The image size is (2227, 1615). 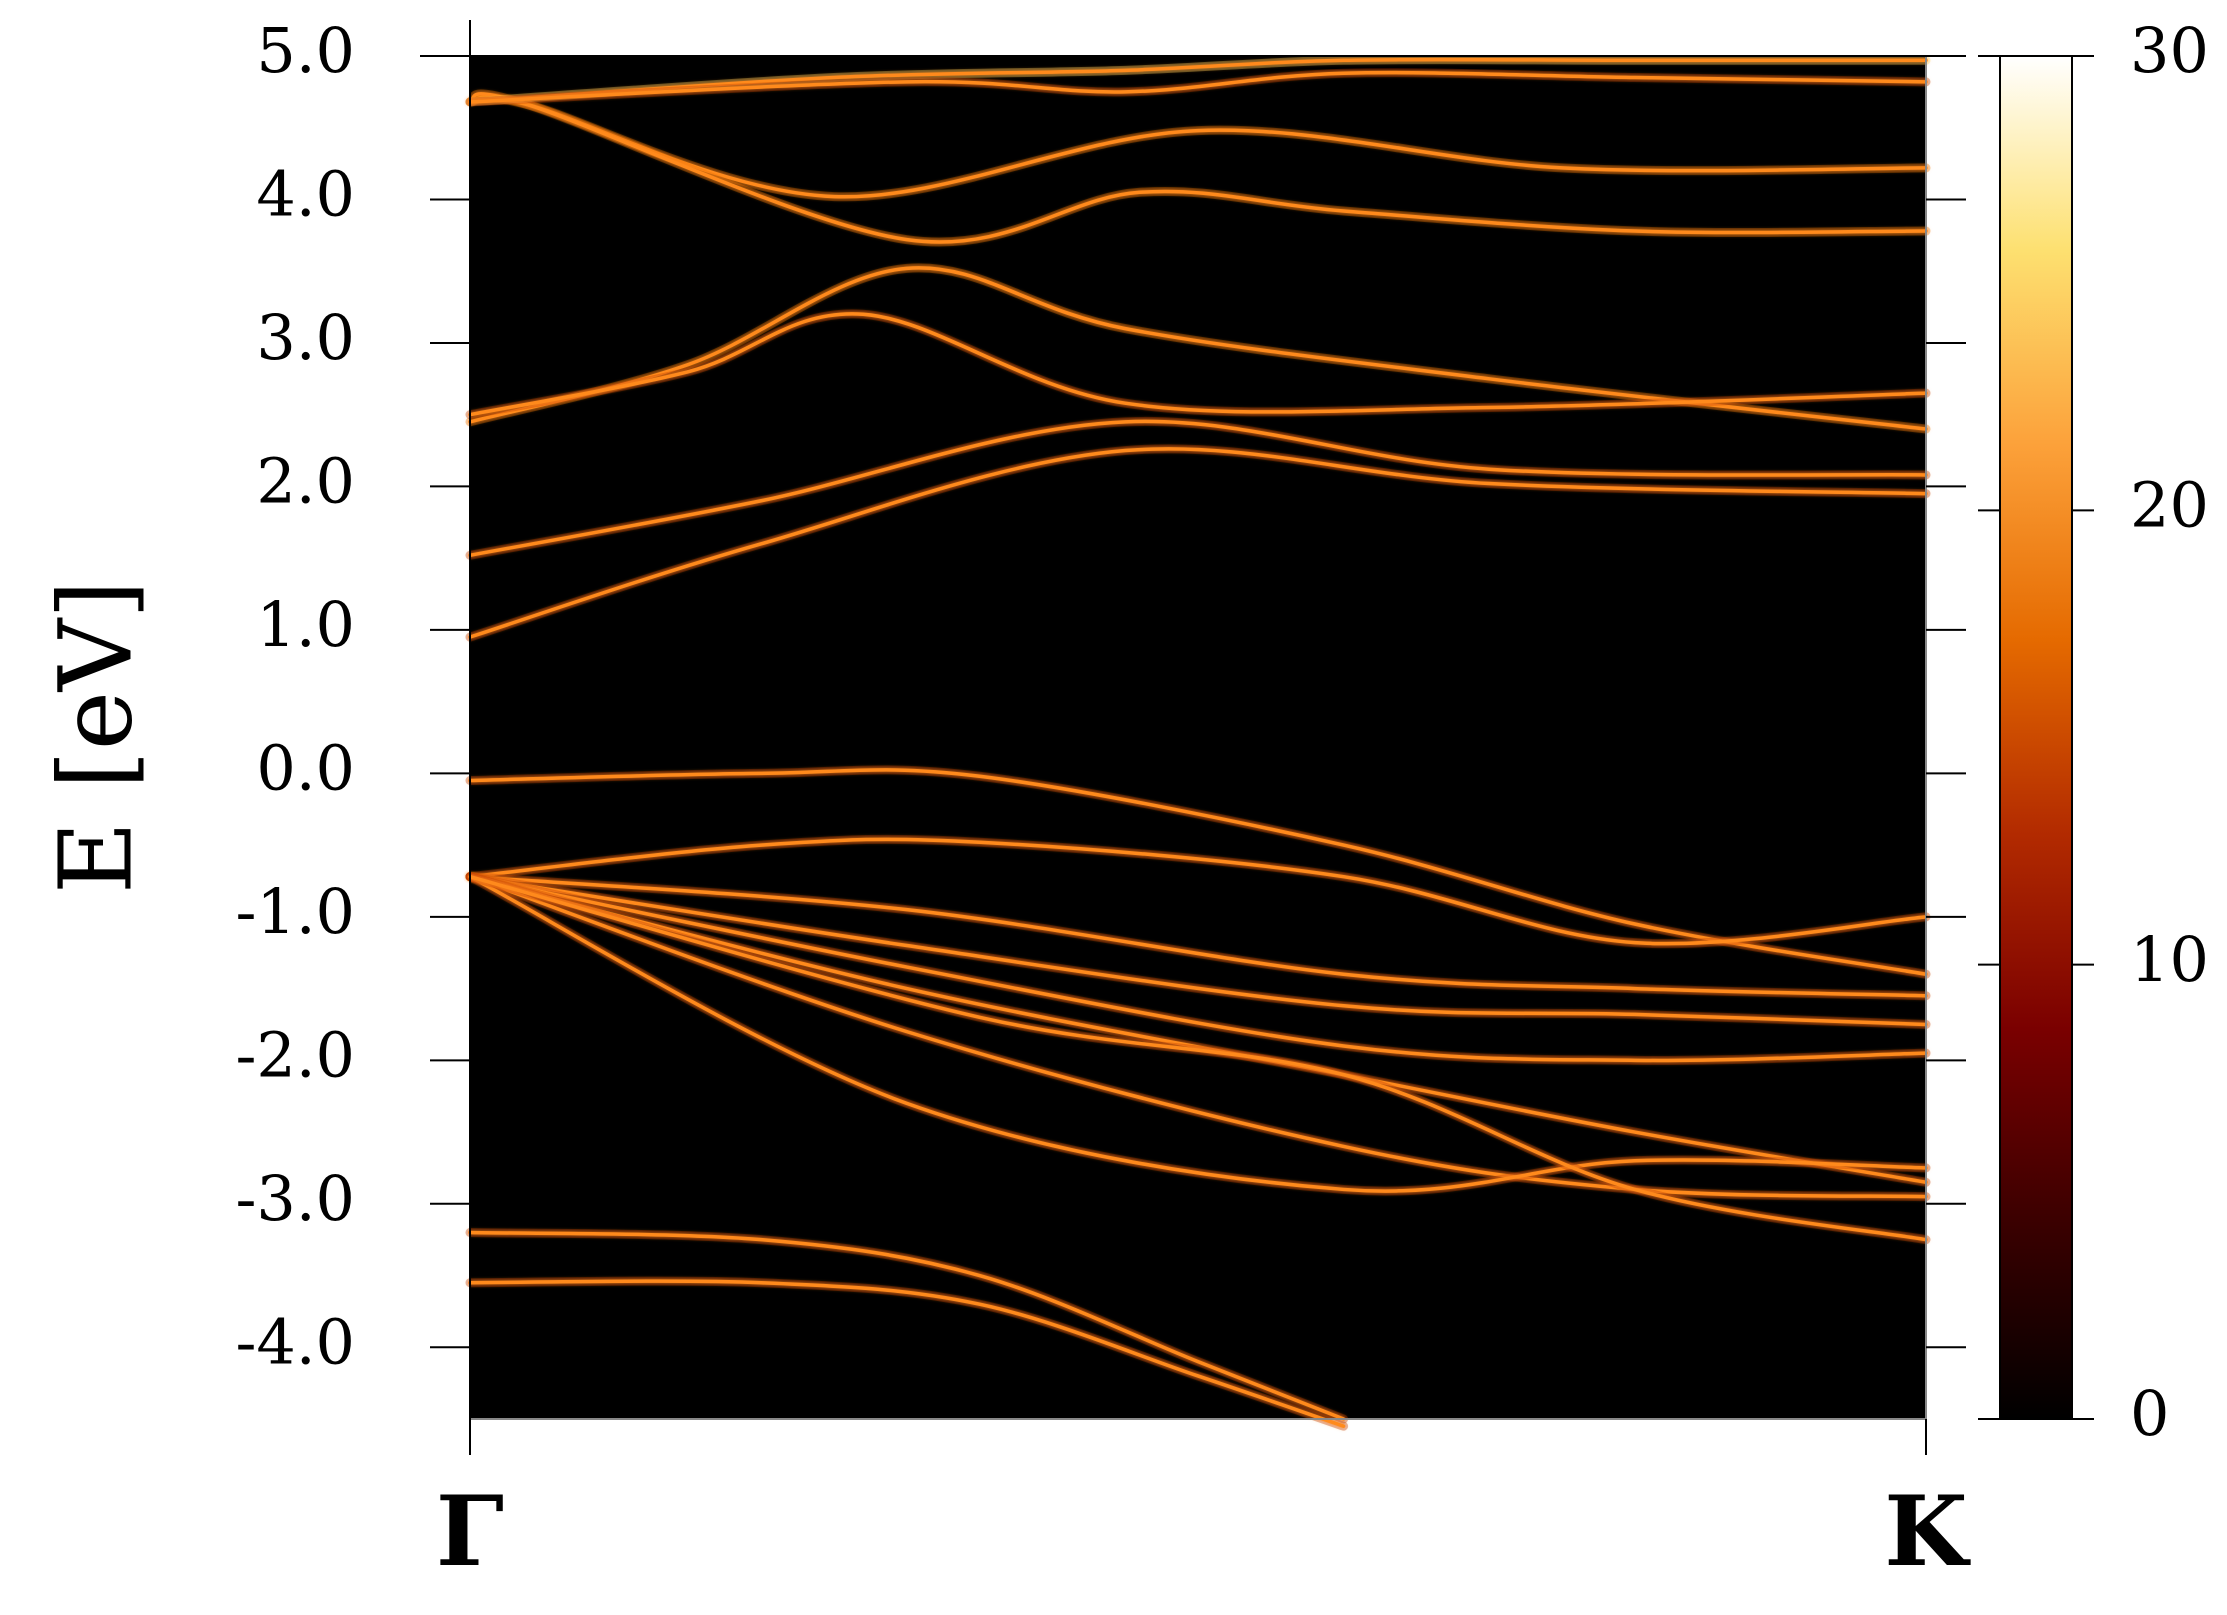 What do you see at coordinates (295, 1341) in the screenshot?
I see `y-tick-label: -4.0` at bounding box center [295, 1341].